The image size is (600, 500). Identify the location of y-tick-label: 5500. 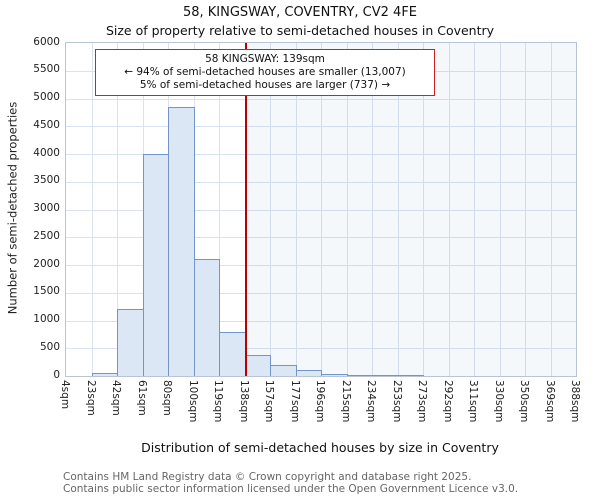
(46, 69).